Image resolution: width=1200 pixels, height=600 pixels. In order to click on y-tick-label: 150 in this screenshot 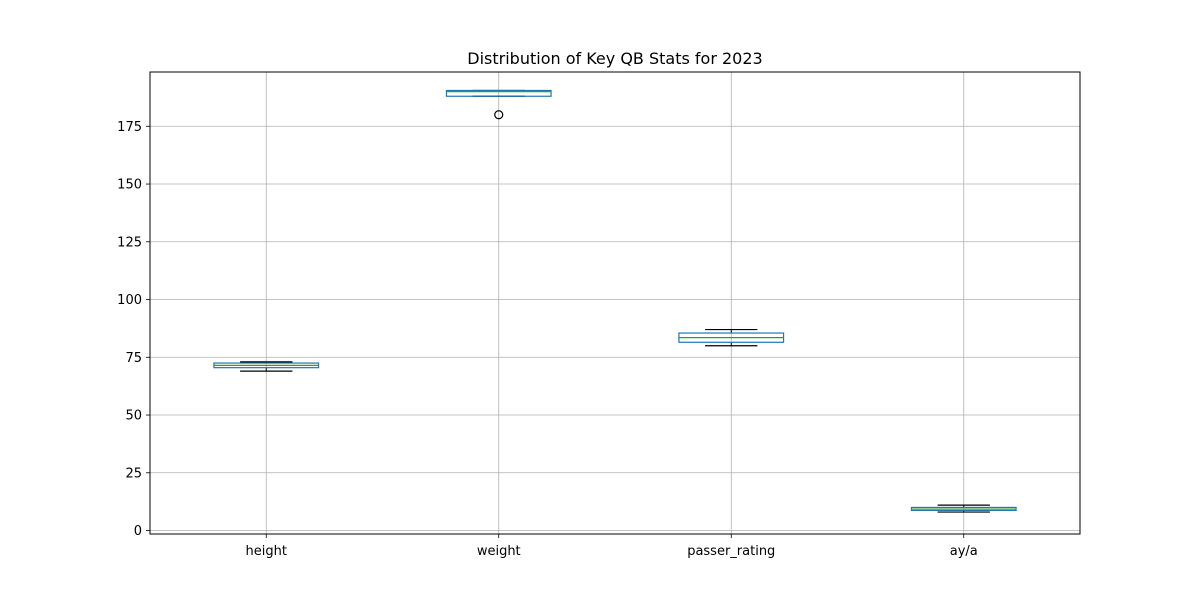, I will do `click(129, 185)`.